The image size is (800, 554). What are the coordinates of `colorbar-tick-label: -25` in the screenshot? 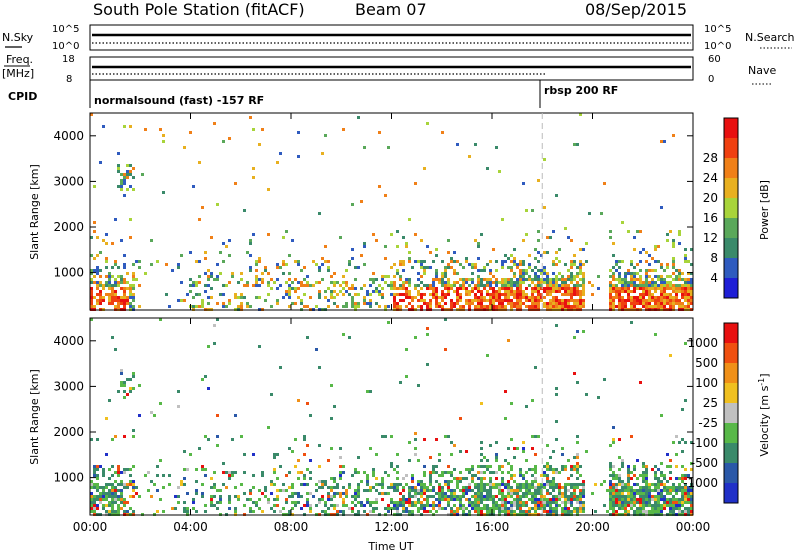 It's located at (708, 423).